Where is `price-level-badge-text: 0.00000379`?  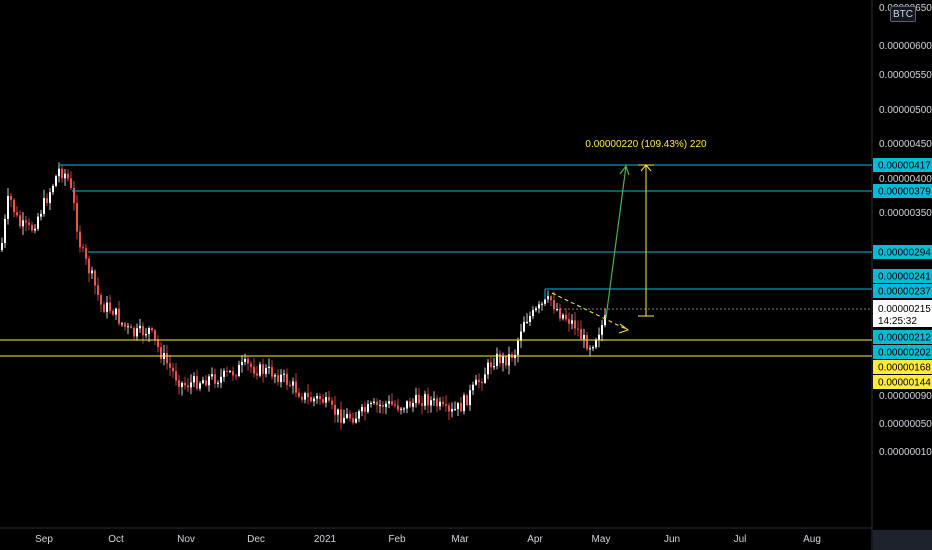 price-level-badge-text: 0.00000379 is located at coordinates (904, 192).